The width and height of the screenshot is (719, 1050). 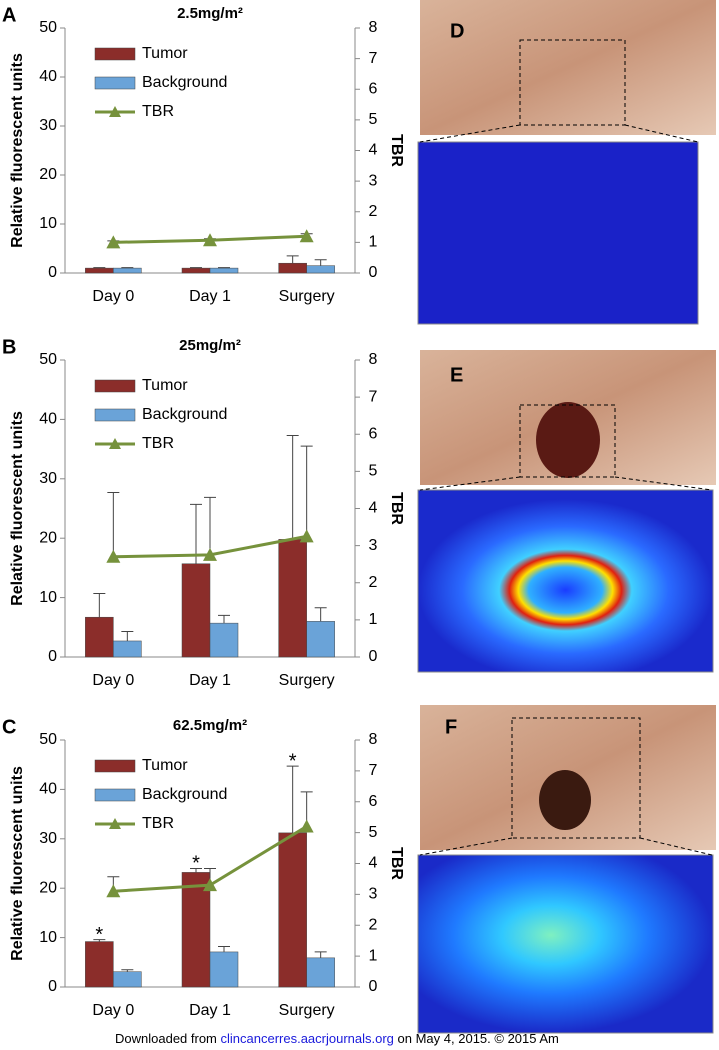 I want to click on fluorescence-image, so click(x=565, y=581).